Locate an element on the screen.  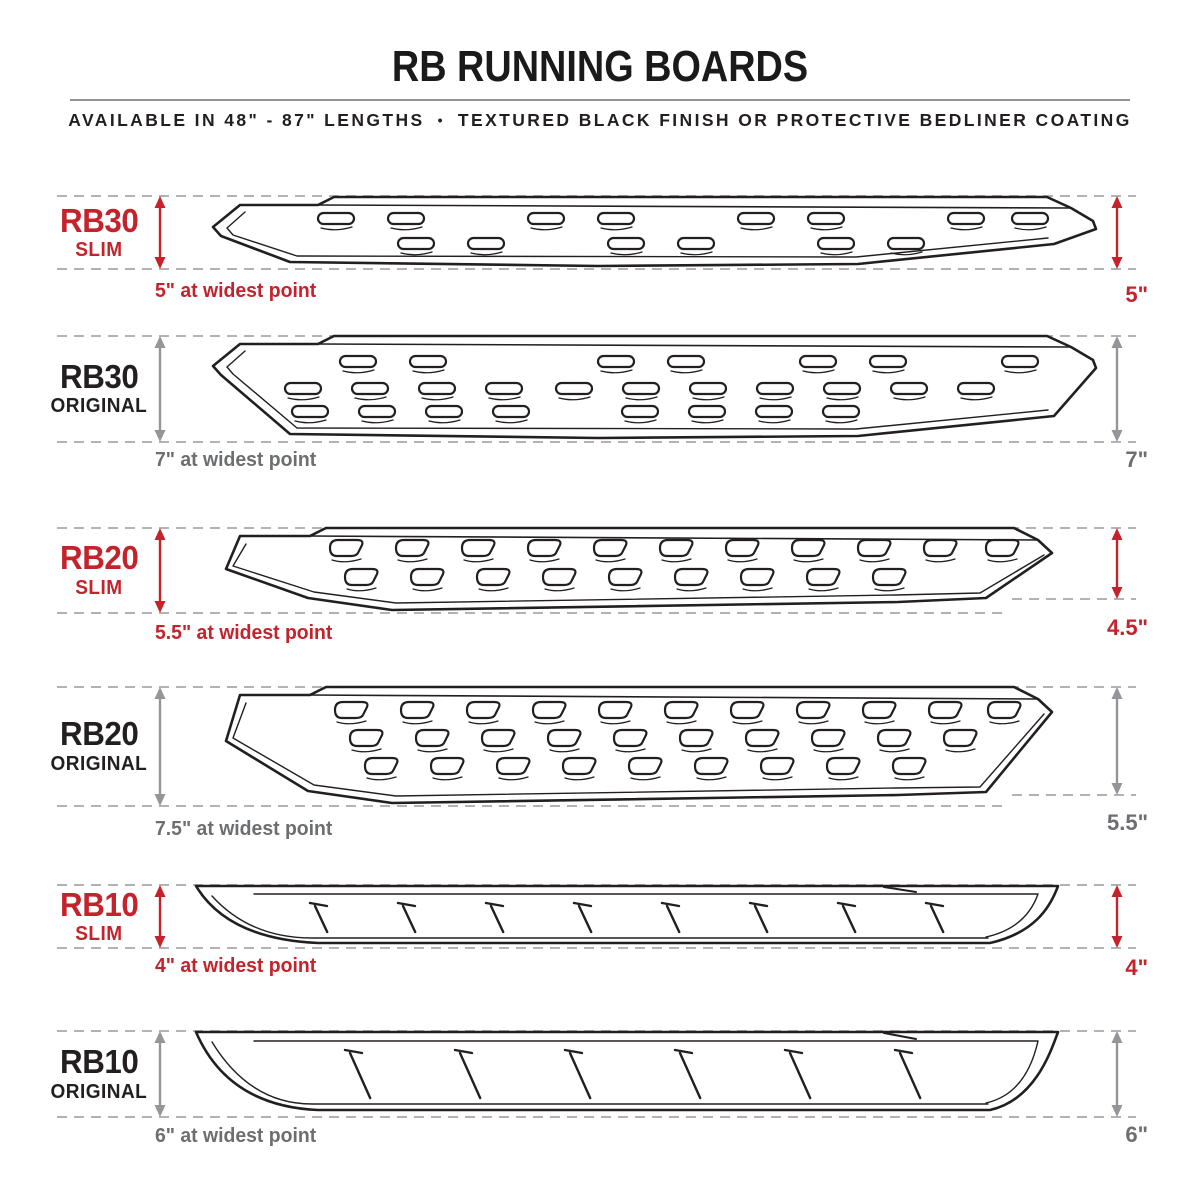
width-caption: 7.5" at widest point is located at coordinates (244, 829).